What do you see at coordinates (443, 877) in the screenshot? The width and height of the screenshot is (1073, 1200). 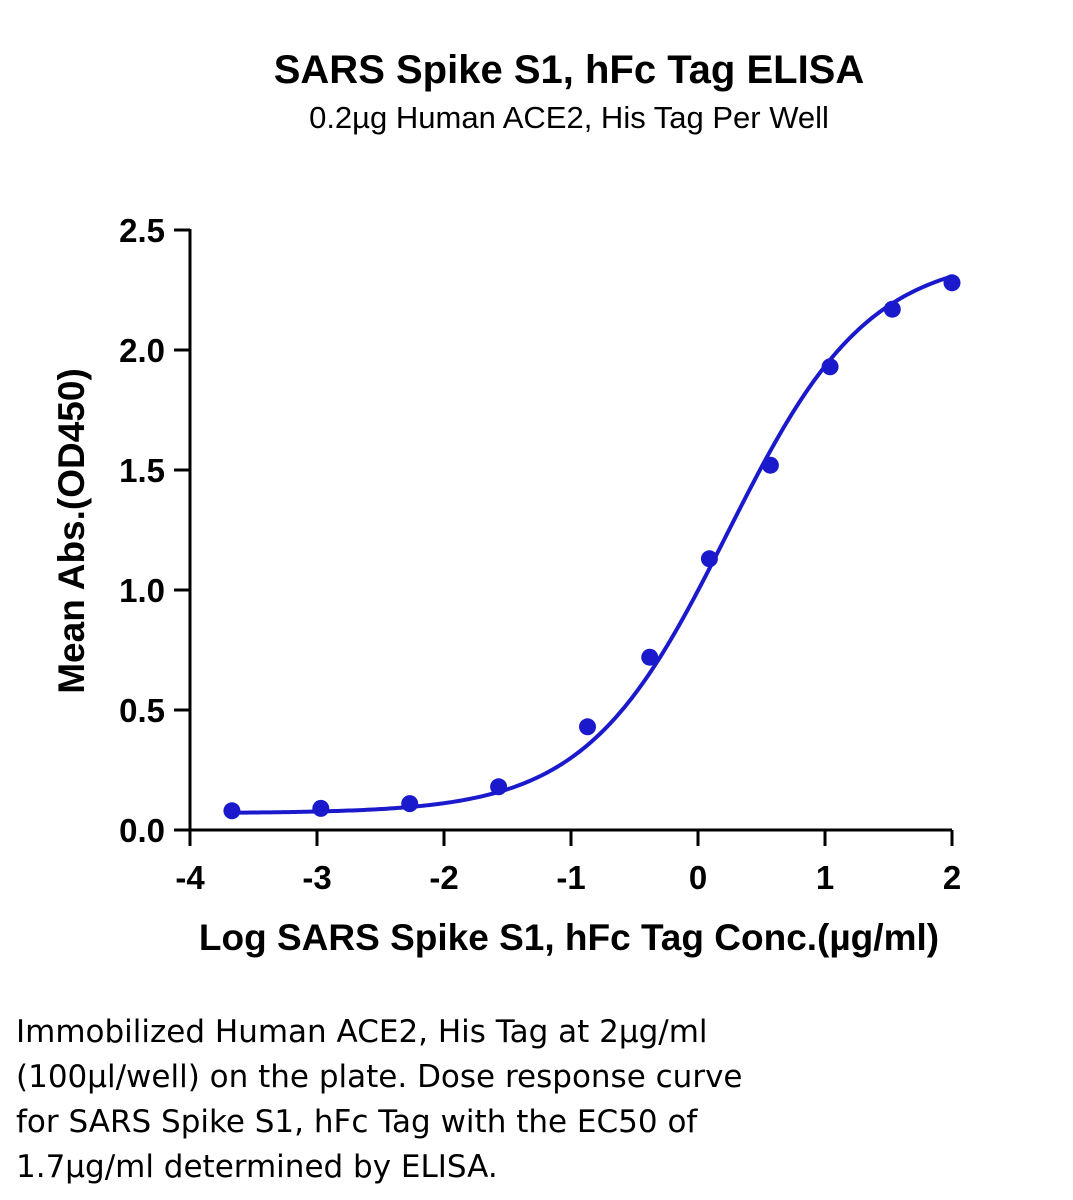 I see `x-tick-label: -2` at bounding box center [443, 877].